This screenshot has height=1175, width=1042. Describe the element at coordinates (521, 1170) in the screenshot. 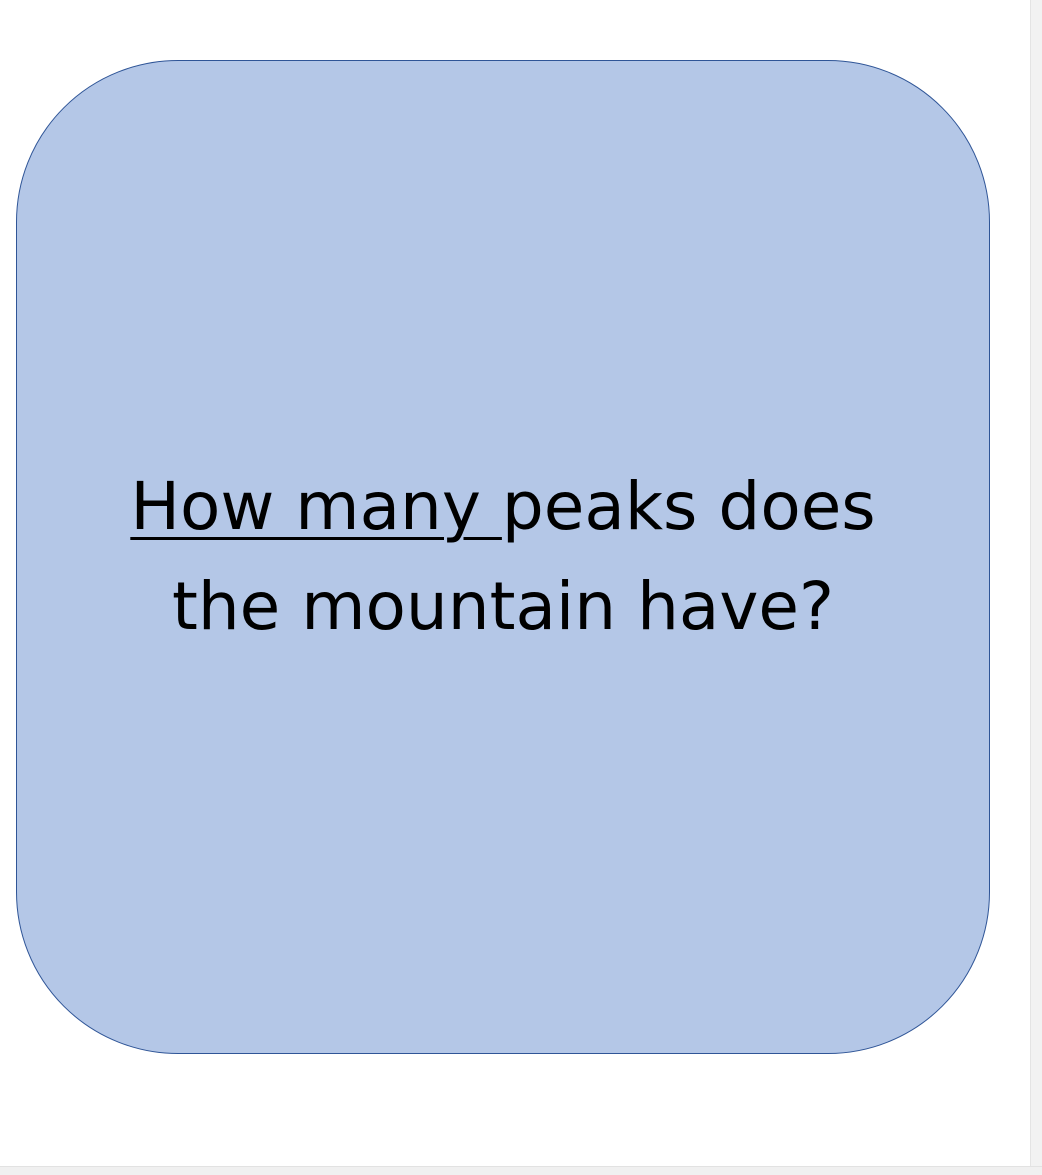

I see `bottom-edge` at that location.